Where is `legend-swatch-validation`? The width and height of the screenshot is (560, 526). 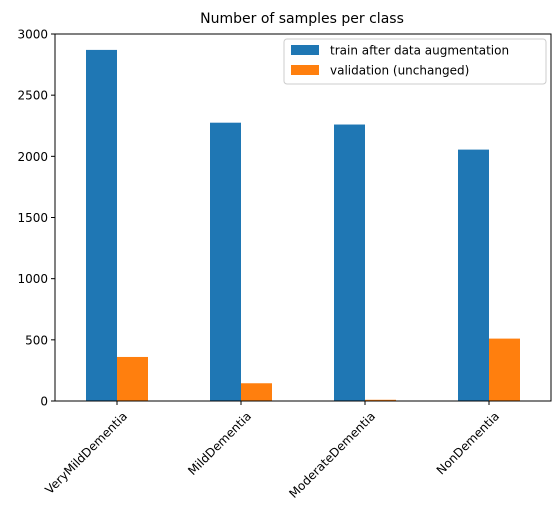
legend-swatch-validation is located at coordinates (305, 70).